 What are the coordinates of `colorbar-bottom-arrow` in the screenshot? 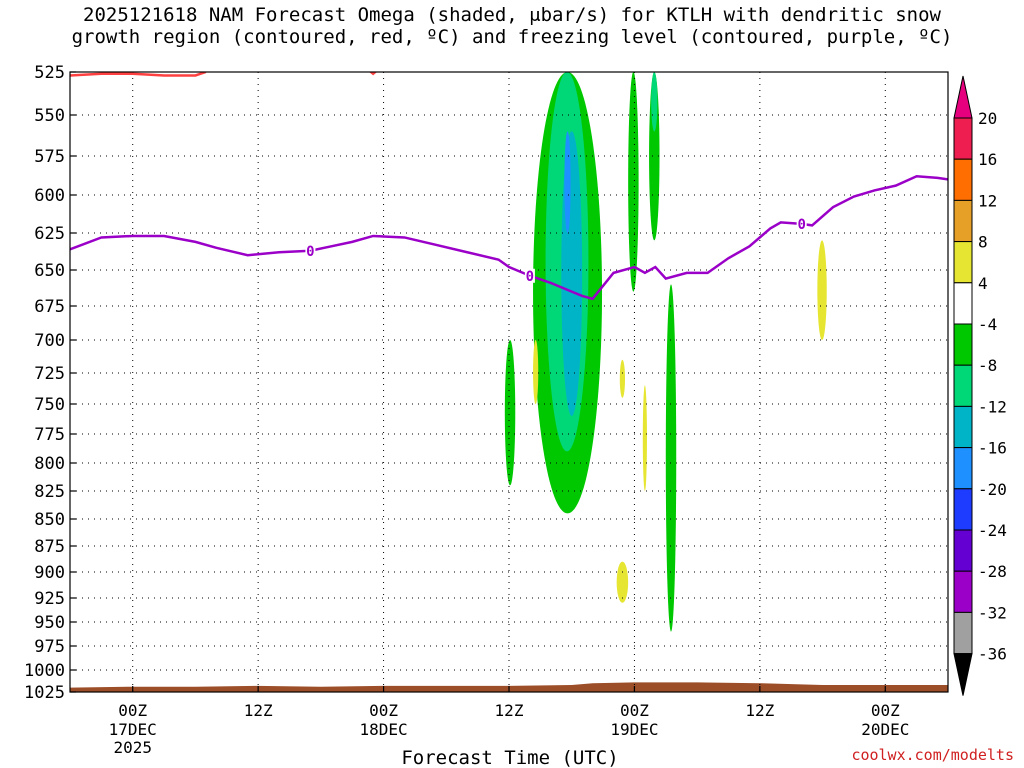 It's located at (963, 674).